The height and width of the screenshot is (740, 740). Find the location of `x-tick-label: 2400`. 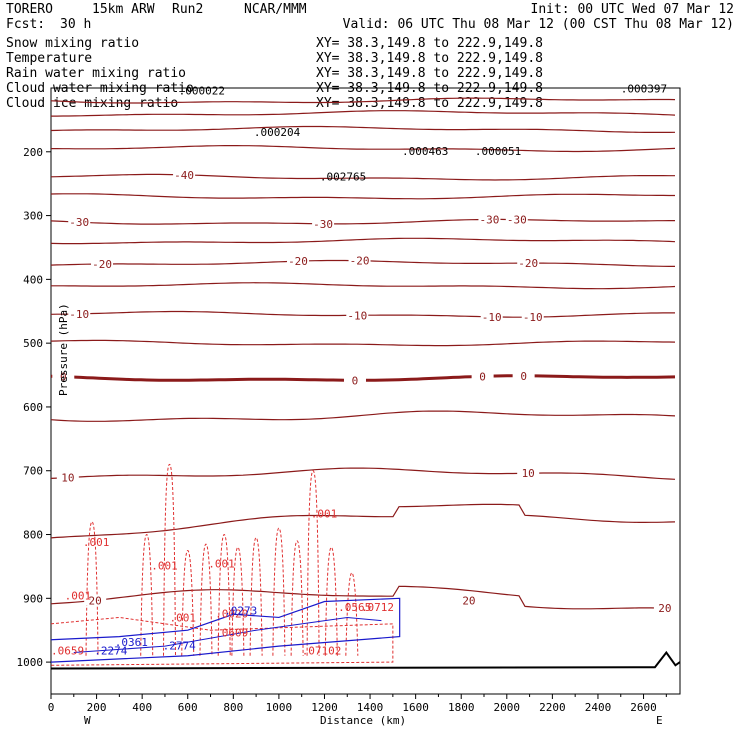

x-tick-label: 2400 is located at coordinates (598, 707).